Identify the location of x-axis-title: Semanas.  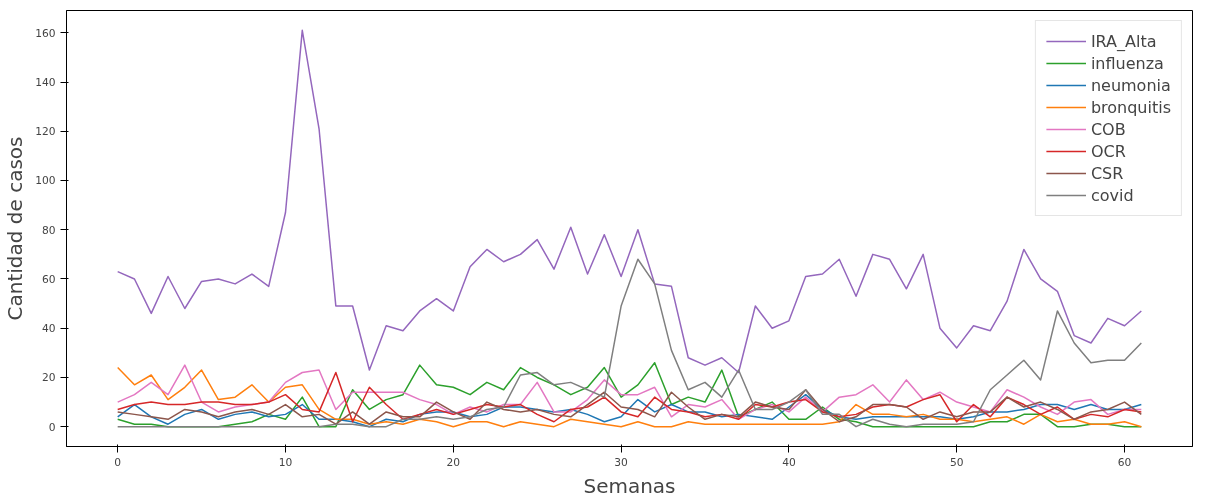
(629, 485).